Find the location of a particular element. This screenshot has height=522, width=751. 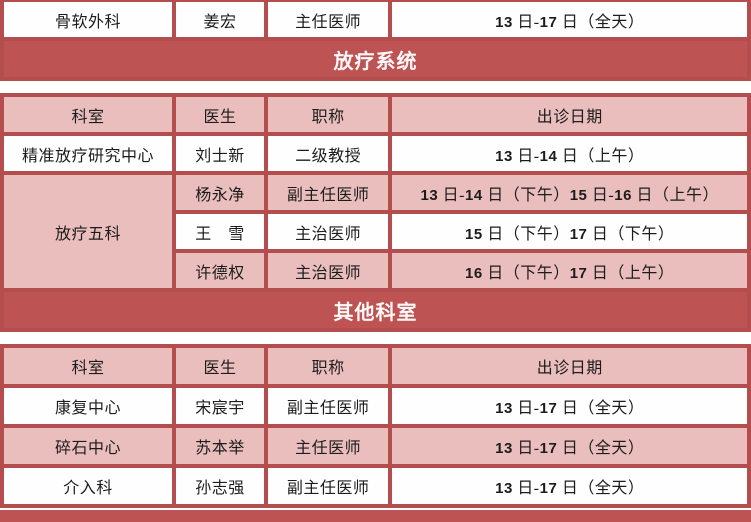

dept-cell: 碎石中心 is located at coordinates (88, 446).